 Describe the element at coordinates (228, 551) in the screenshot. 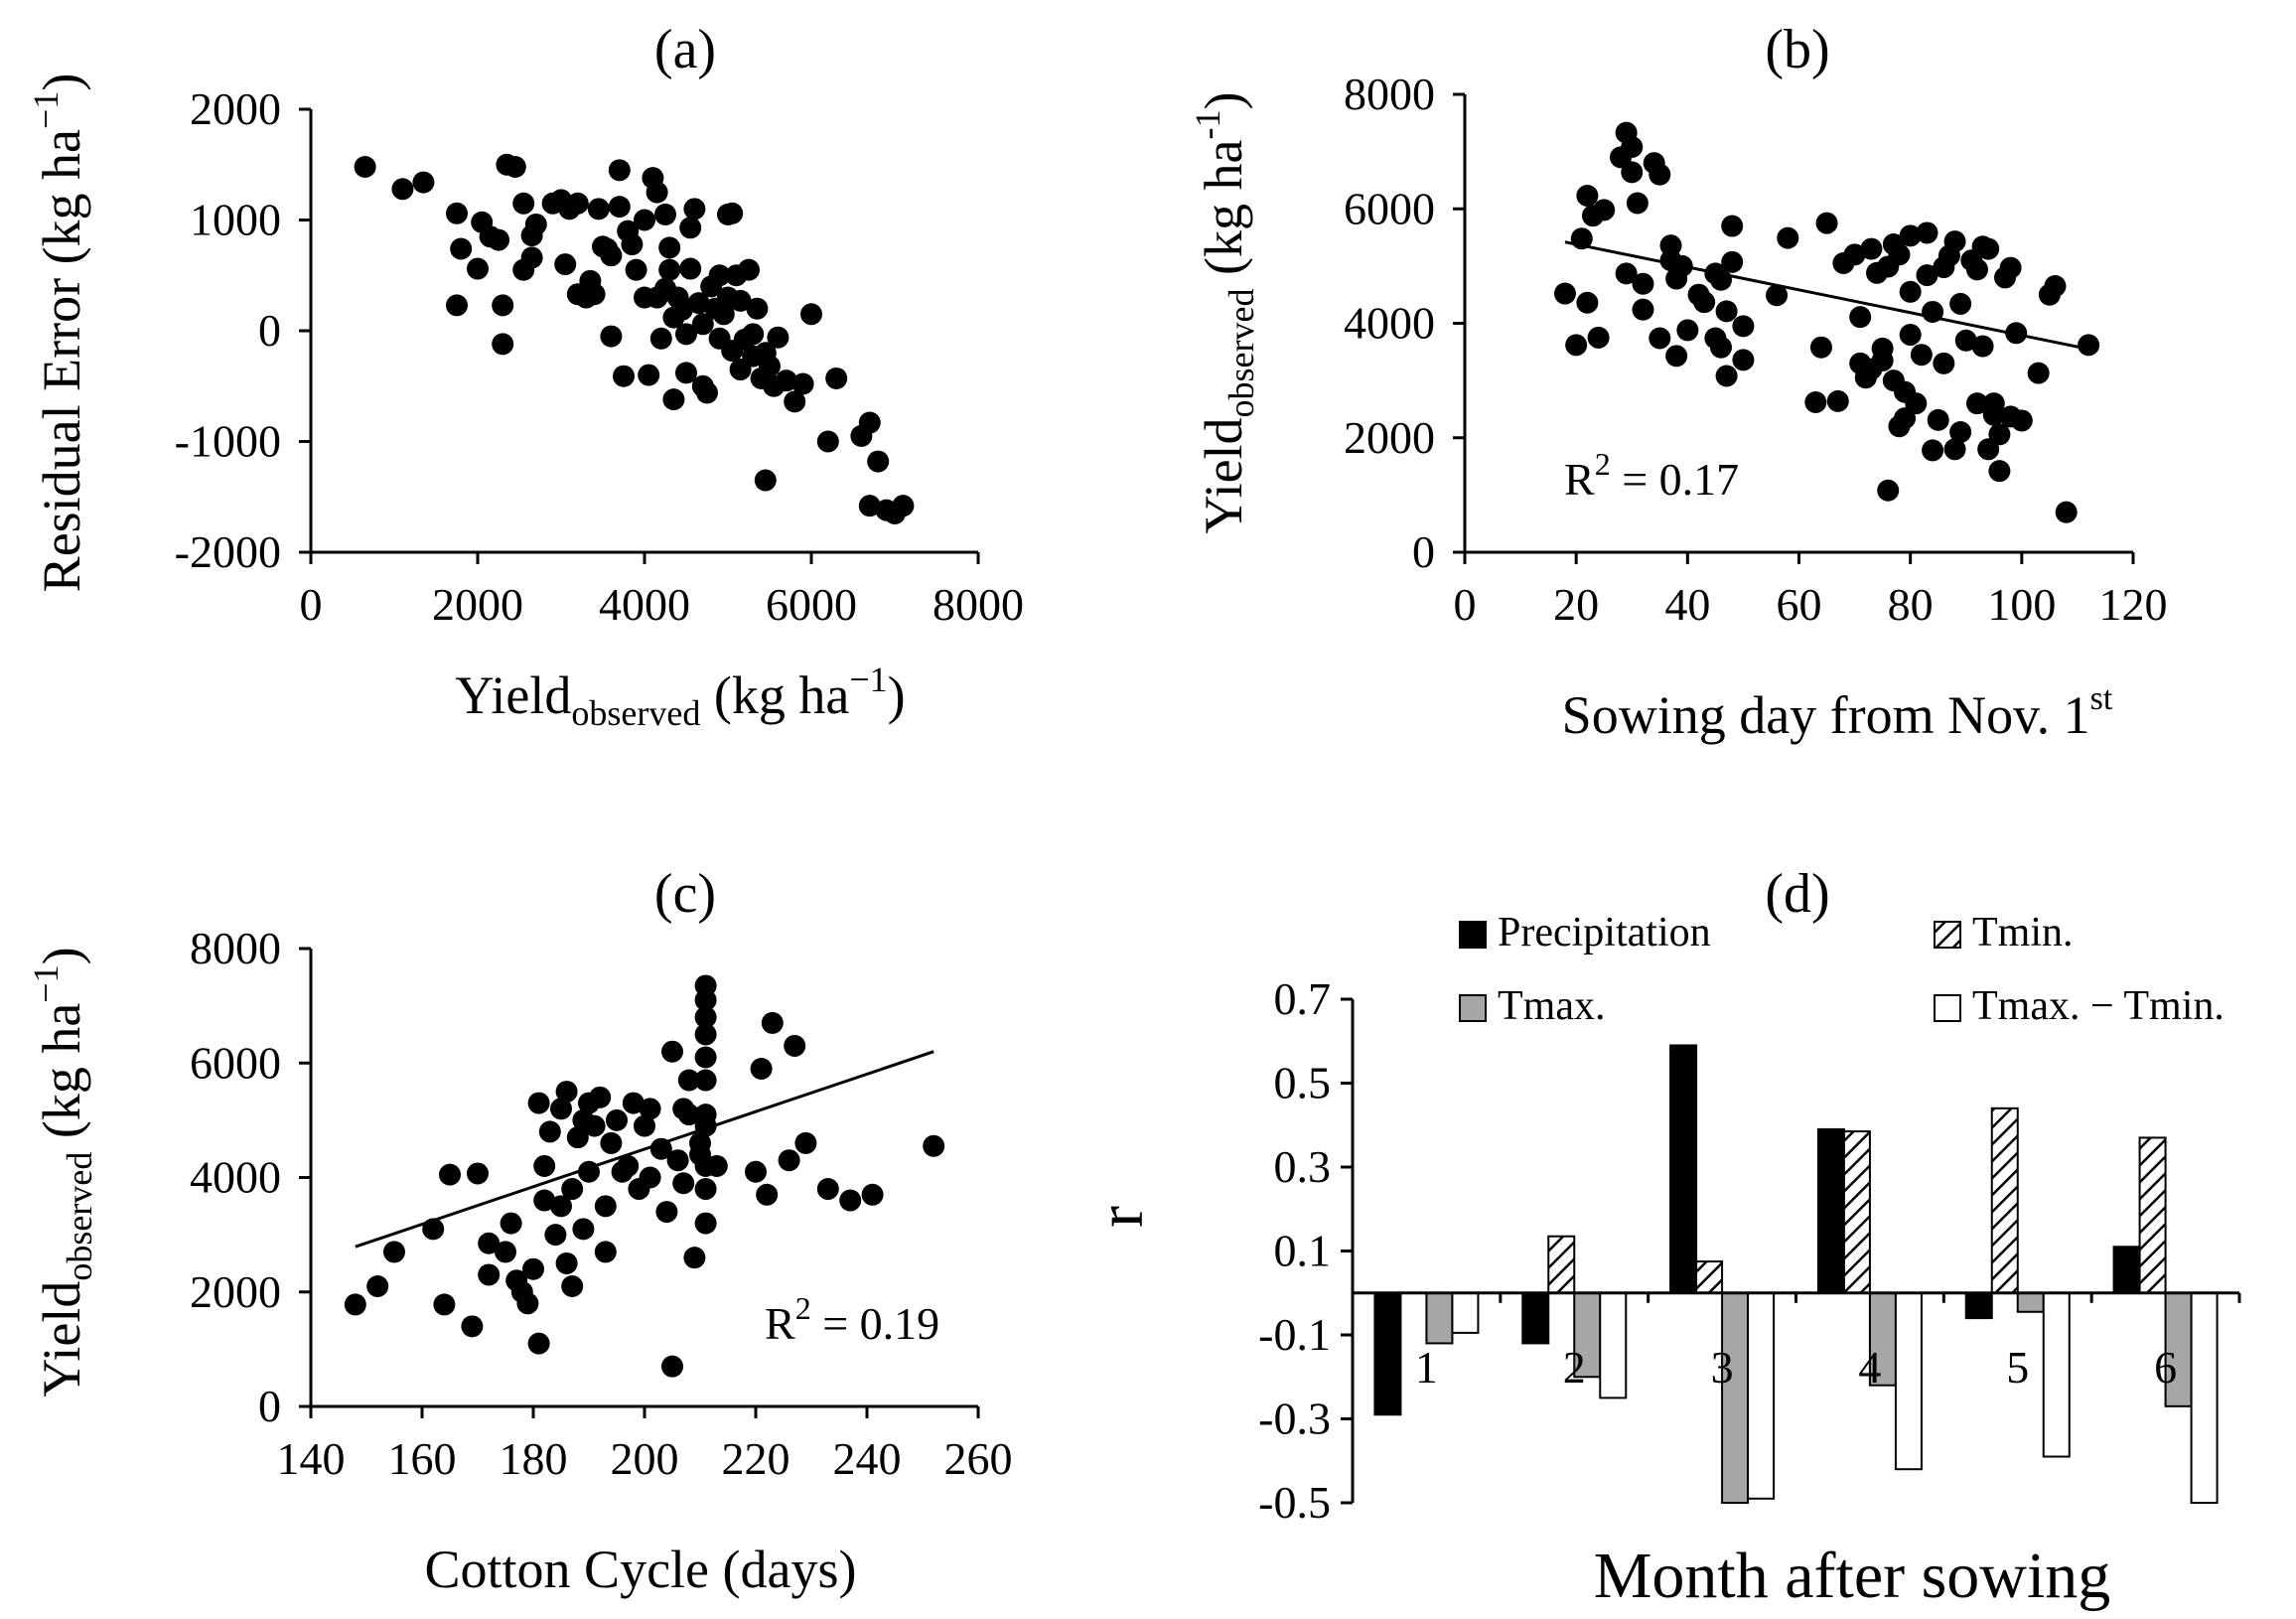

I see `panel-a-y-tick-label: -2000` at that location.